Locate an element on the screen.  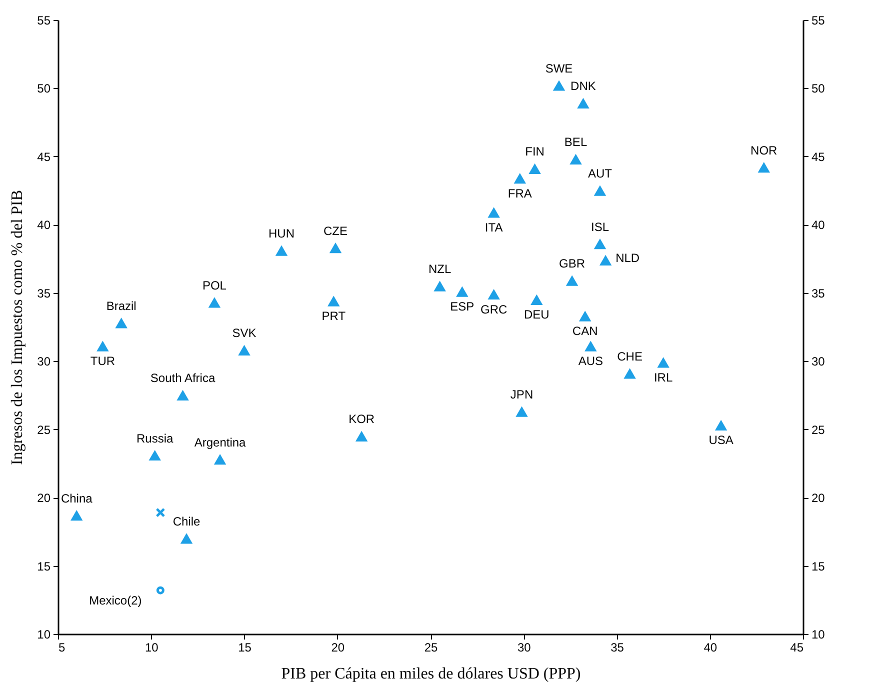
annotation: POL is located at coordinates (214, 285).